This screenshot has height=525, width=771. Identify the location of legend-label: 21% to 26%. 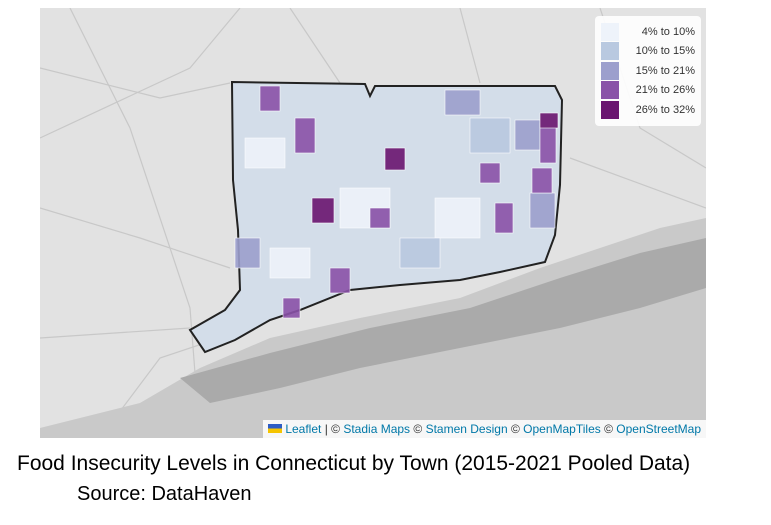
(665, 90).